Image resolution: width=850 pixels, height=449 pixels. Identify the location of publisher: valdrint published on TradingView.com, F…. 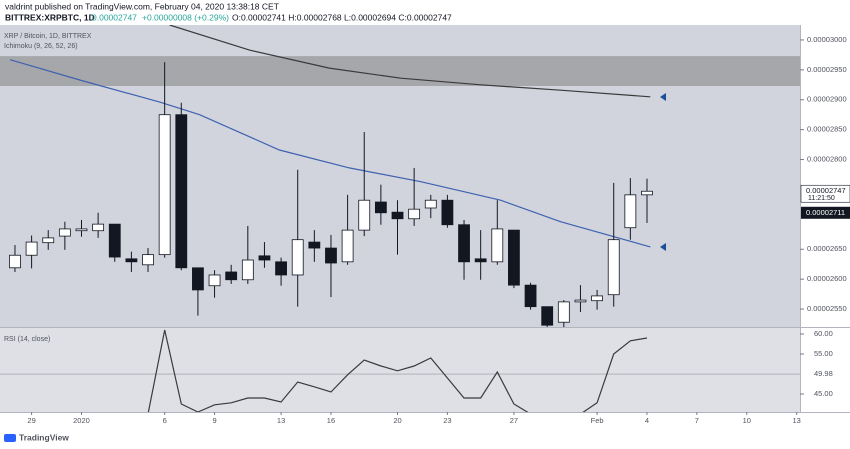
(142, 6).